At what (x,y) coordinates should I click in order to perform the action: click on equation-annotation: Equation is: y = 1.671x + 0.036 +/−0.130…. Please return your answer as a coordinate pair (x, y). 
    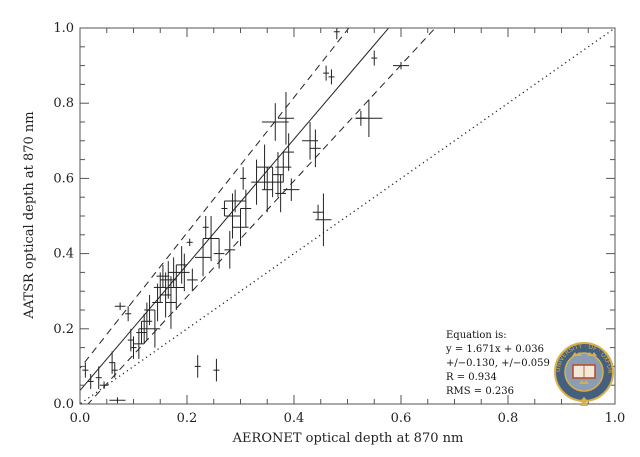
    Looking at the image, I should click on (497, 363).